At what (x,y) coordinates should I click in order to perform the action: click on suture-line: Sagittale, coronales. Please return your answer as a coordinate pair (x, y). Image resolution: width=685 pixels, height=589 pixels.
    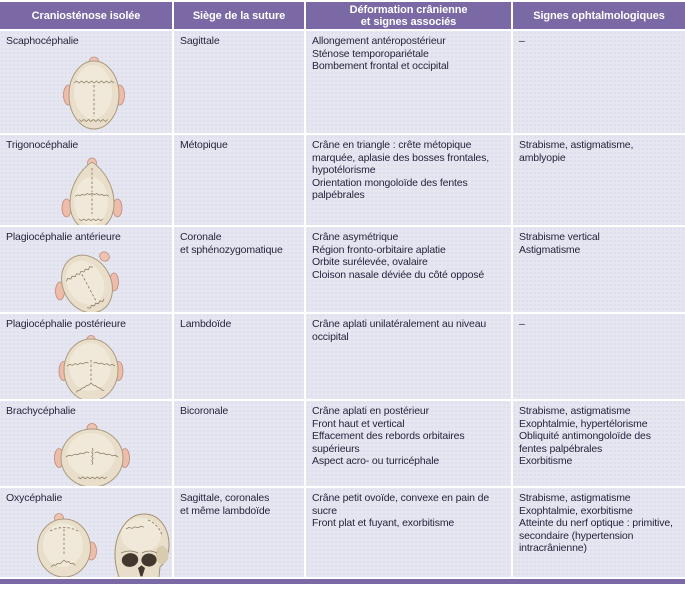
    Looking at the image, I should click on (225, 498).